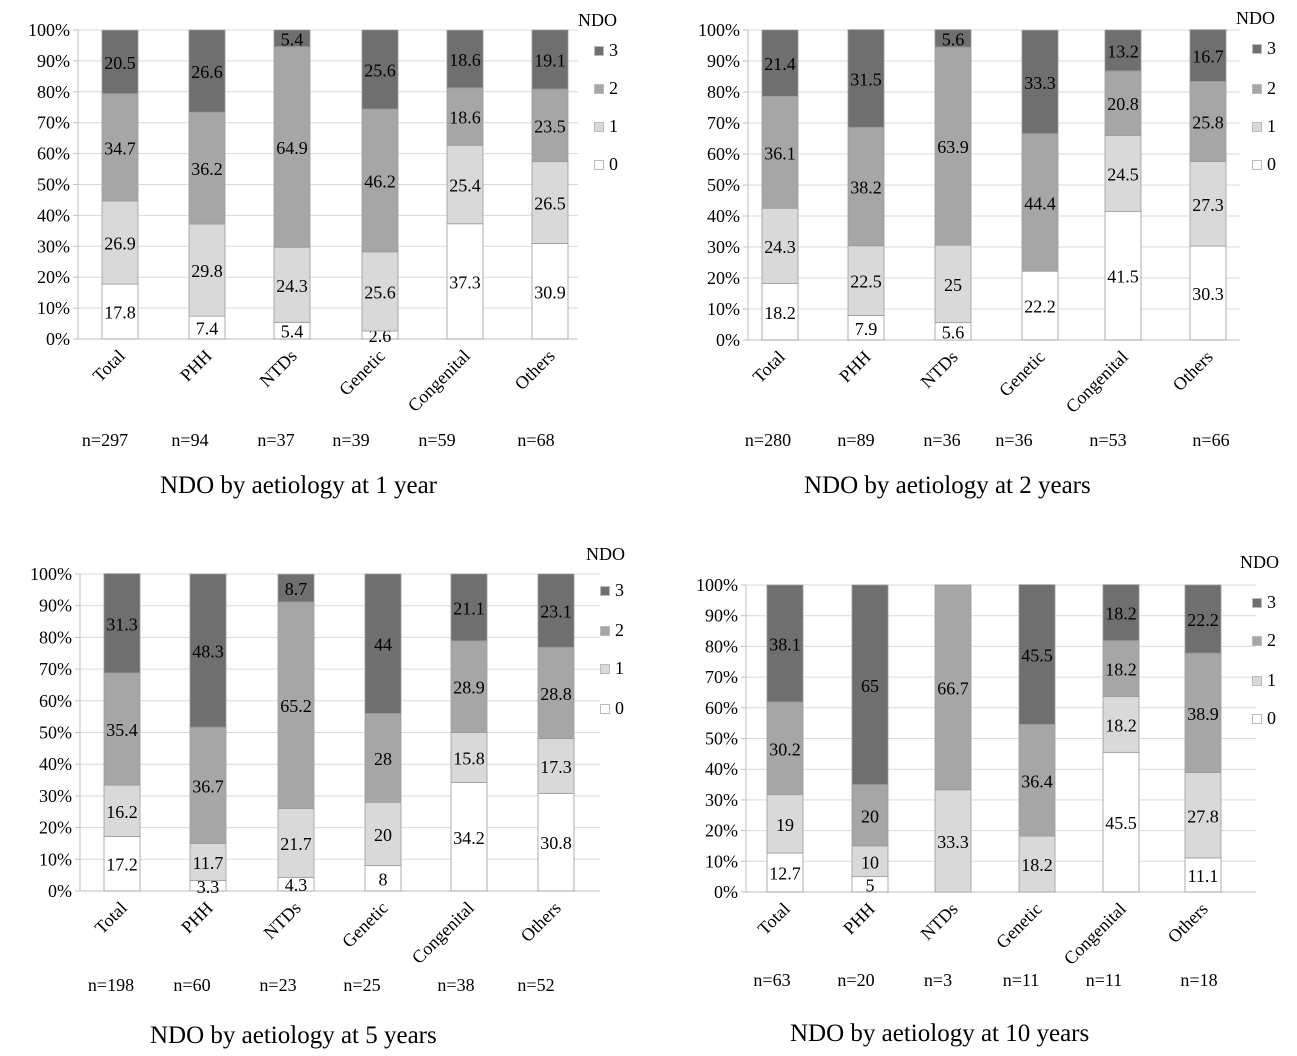 This screenshot has width=1297, height=1056. Describe the element at coordinates (53, 277) in the screenshot. I see `y-tick-label: 20%` at that location.